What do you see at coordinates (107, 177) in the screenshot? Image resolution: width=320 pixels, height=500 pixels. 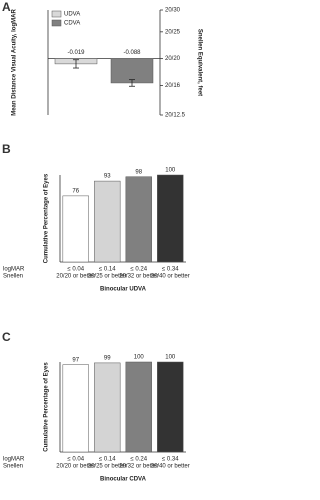 I see `value-label: 93` at bounding box center [107, 177].